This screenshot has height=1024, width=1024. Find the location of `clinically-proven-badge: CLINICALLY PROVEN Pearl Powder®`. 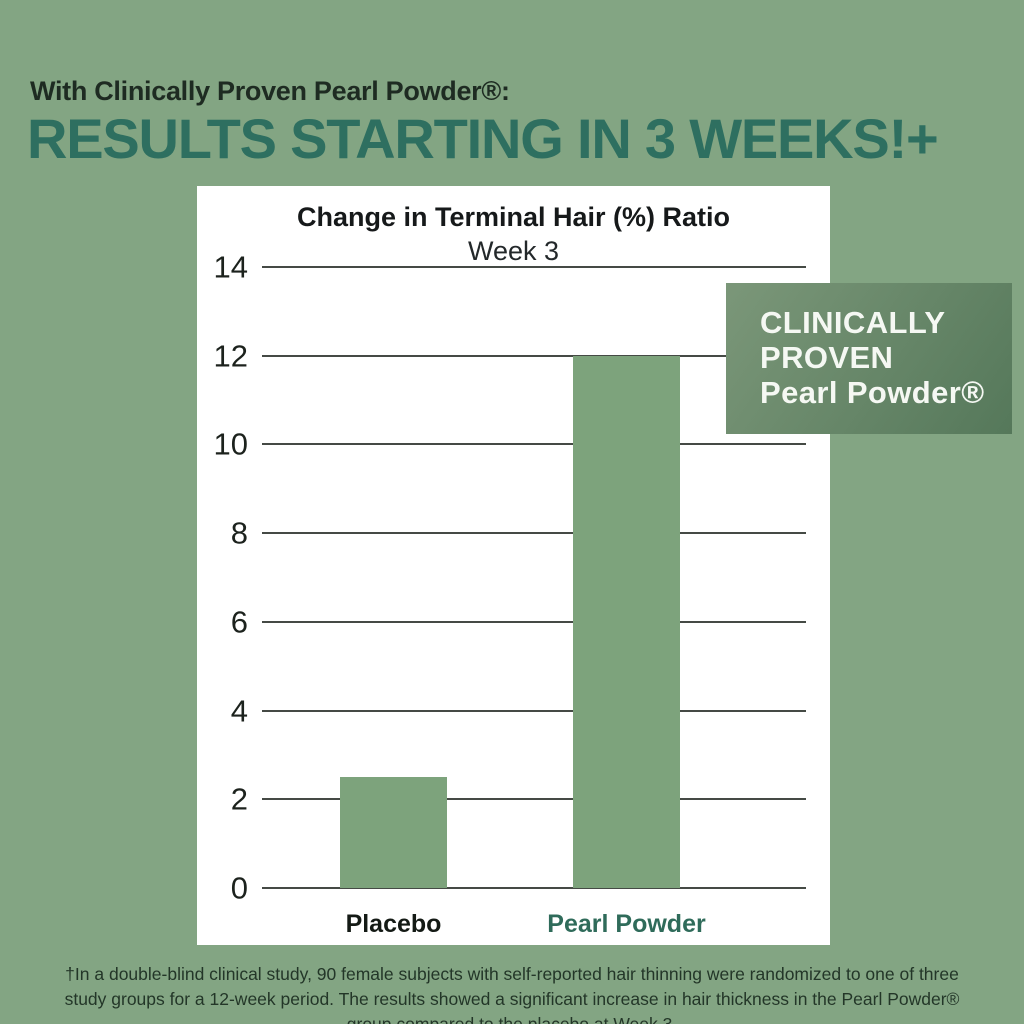

clinically-proven-badge: CLINICALLY PROVEN Pearl Powder® is located at coordinates (869, 358).